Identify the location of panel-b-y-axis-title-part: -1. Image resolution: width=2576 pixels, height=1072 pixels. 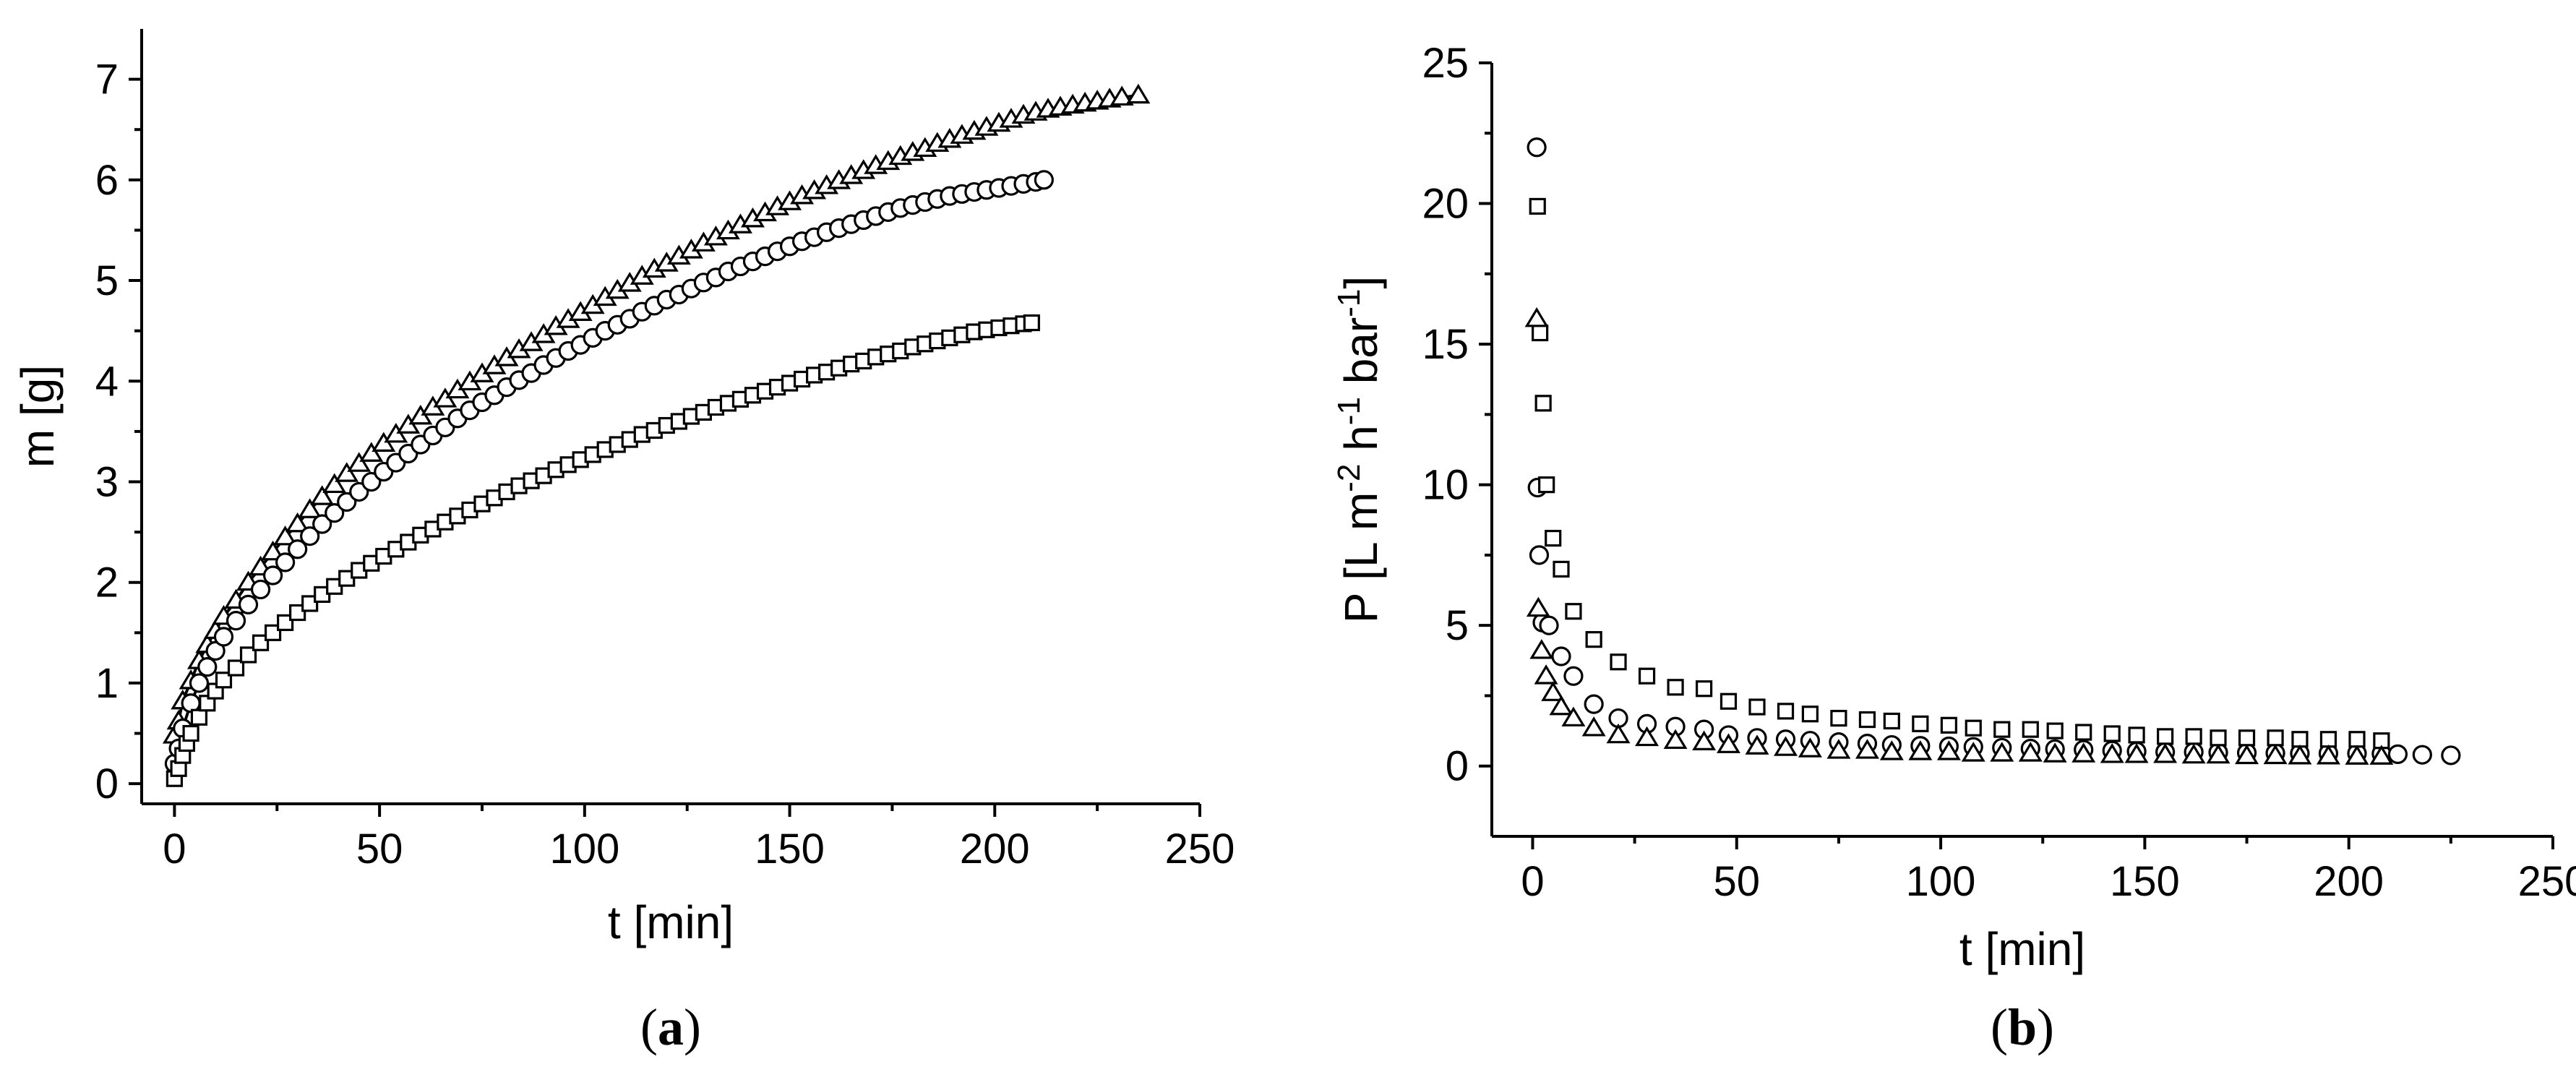
(1349, 303).